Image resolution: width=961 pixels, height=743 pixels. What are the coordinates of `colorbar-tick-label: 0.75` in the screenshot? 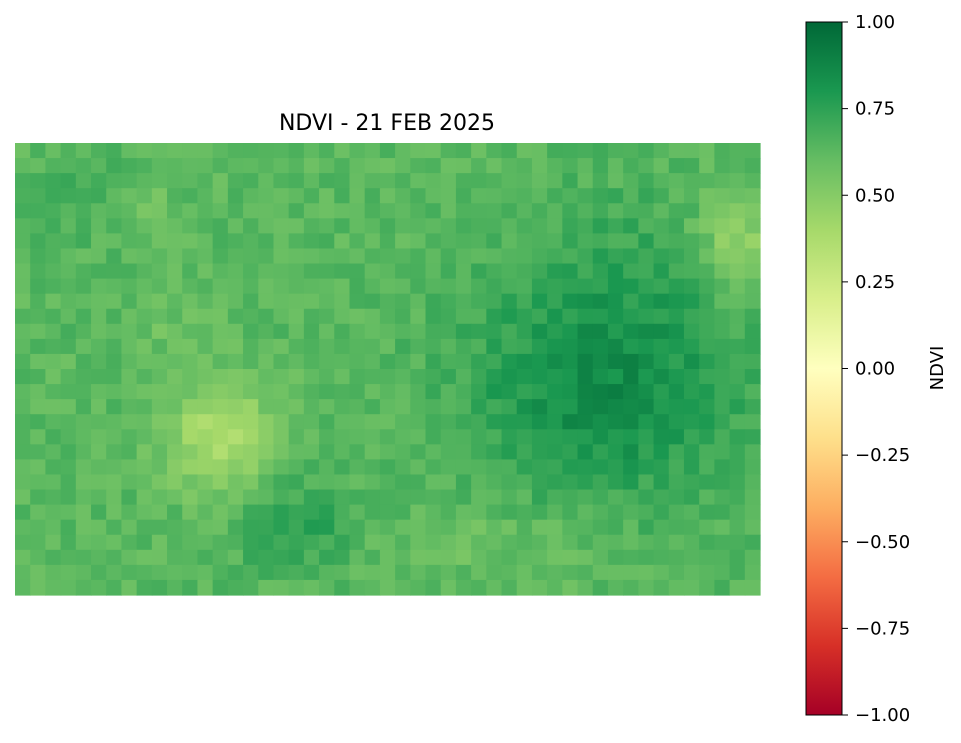 It's located at (875, 109).